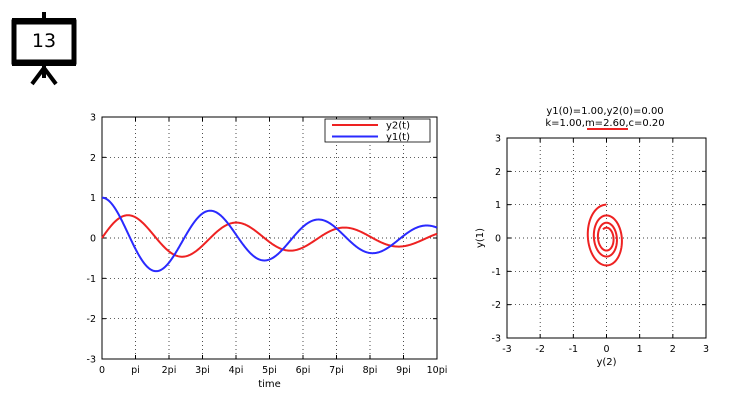  Describe the element at coordinates (269, 384) in the screenshot. I see `time-axis-label: time` at that location.